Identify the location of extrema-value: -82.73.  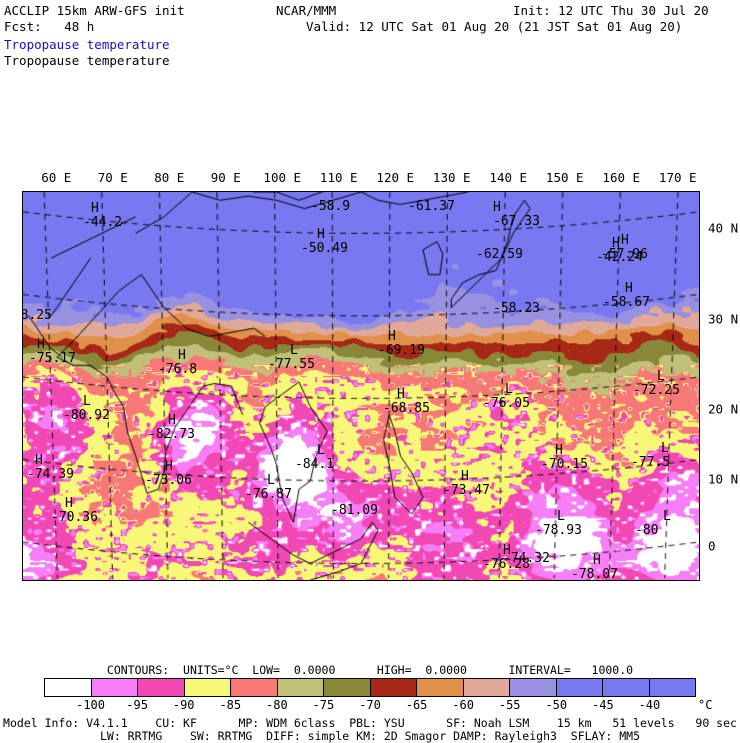
(171, 434).